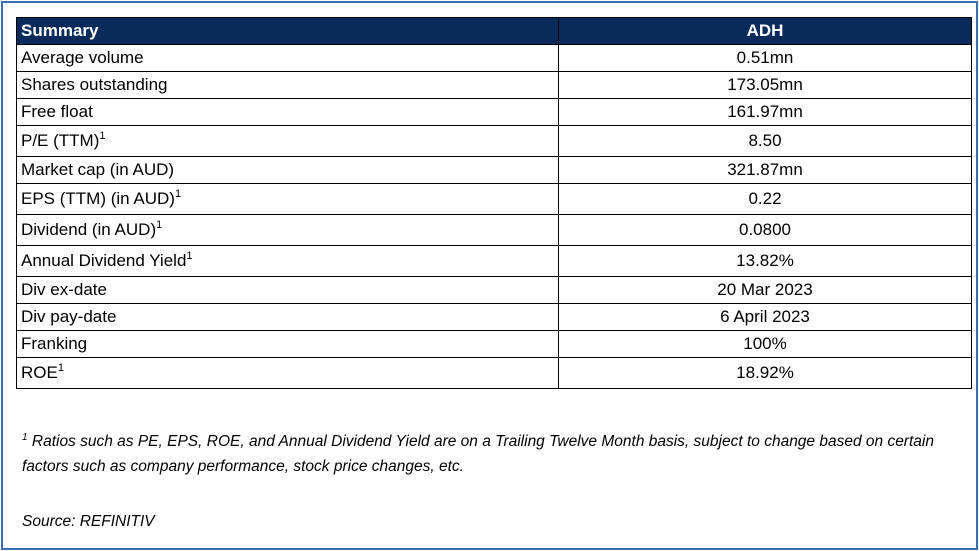 The width and height of the screenshot is (979, 551). Describe the element at coordinates (287, 58) in the screenshot. I see `row-label: Average volume` at that location.